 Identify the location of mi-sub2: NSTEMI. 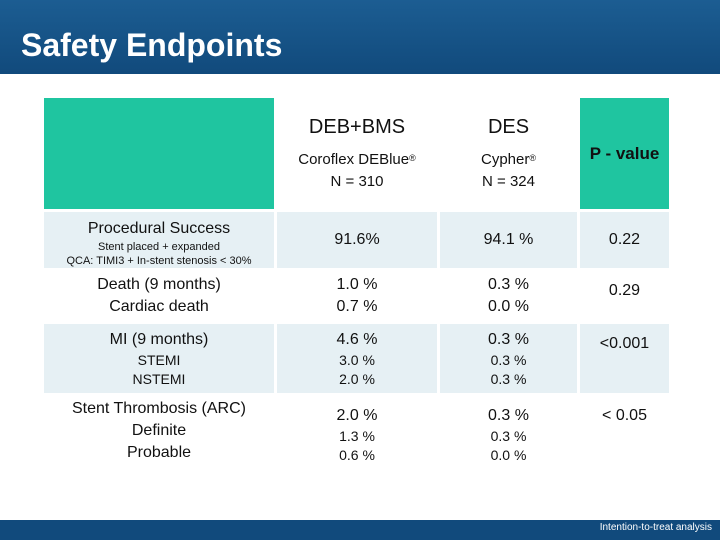
(159, 378).